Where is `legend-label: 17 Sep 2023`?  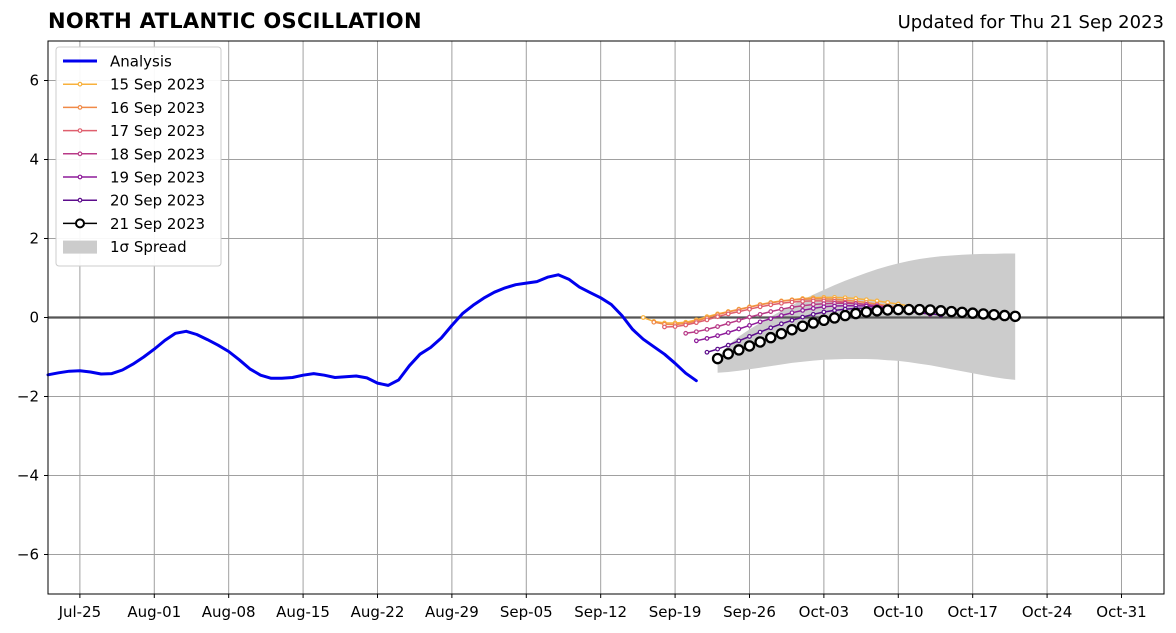 legend-label: 17 Sep 2023 is located at coordinates (157, 131).